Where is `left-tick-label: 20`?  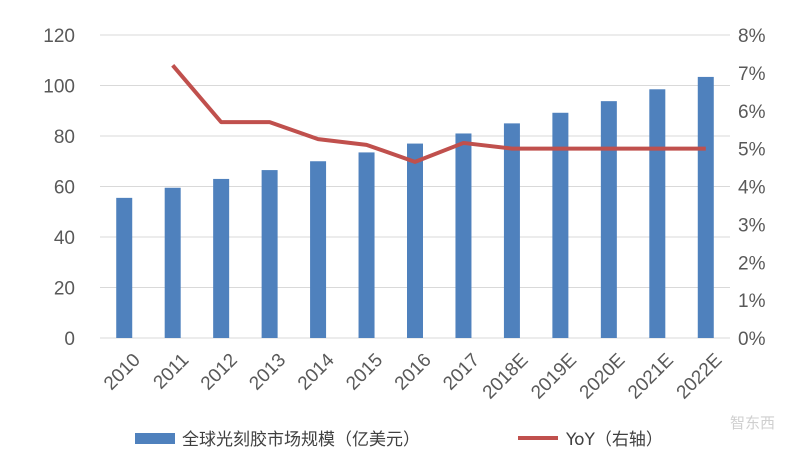
left-tick-label: 20 is located at coordinates (64, 289).